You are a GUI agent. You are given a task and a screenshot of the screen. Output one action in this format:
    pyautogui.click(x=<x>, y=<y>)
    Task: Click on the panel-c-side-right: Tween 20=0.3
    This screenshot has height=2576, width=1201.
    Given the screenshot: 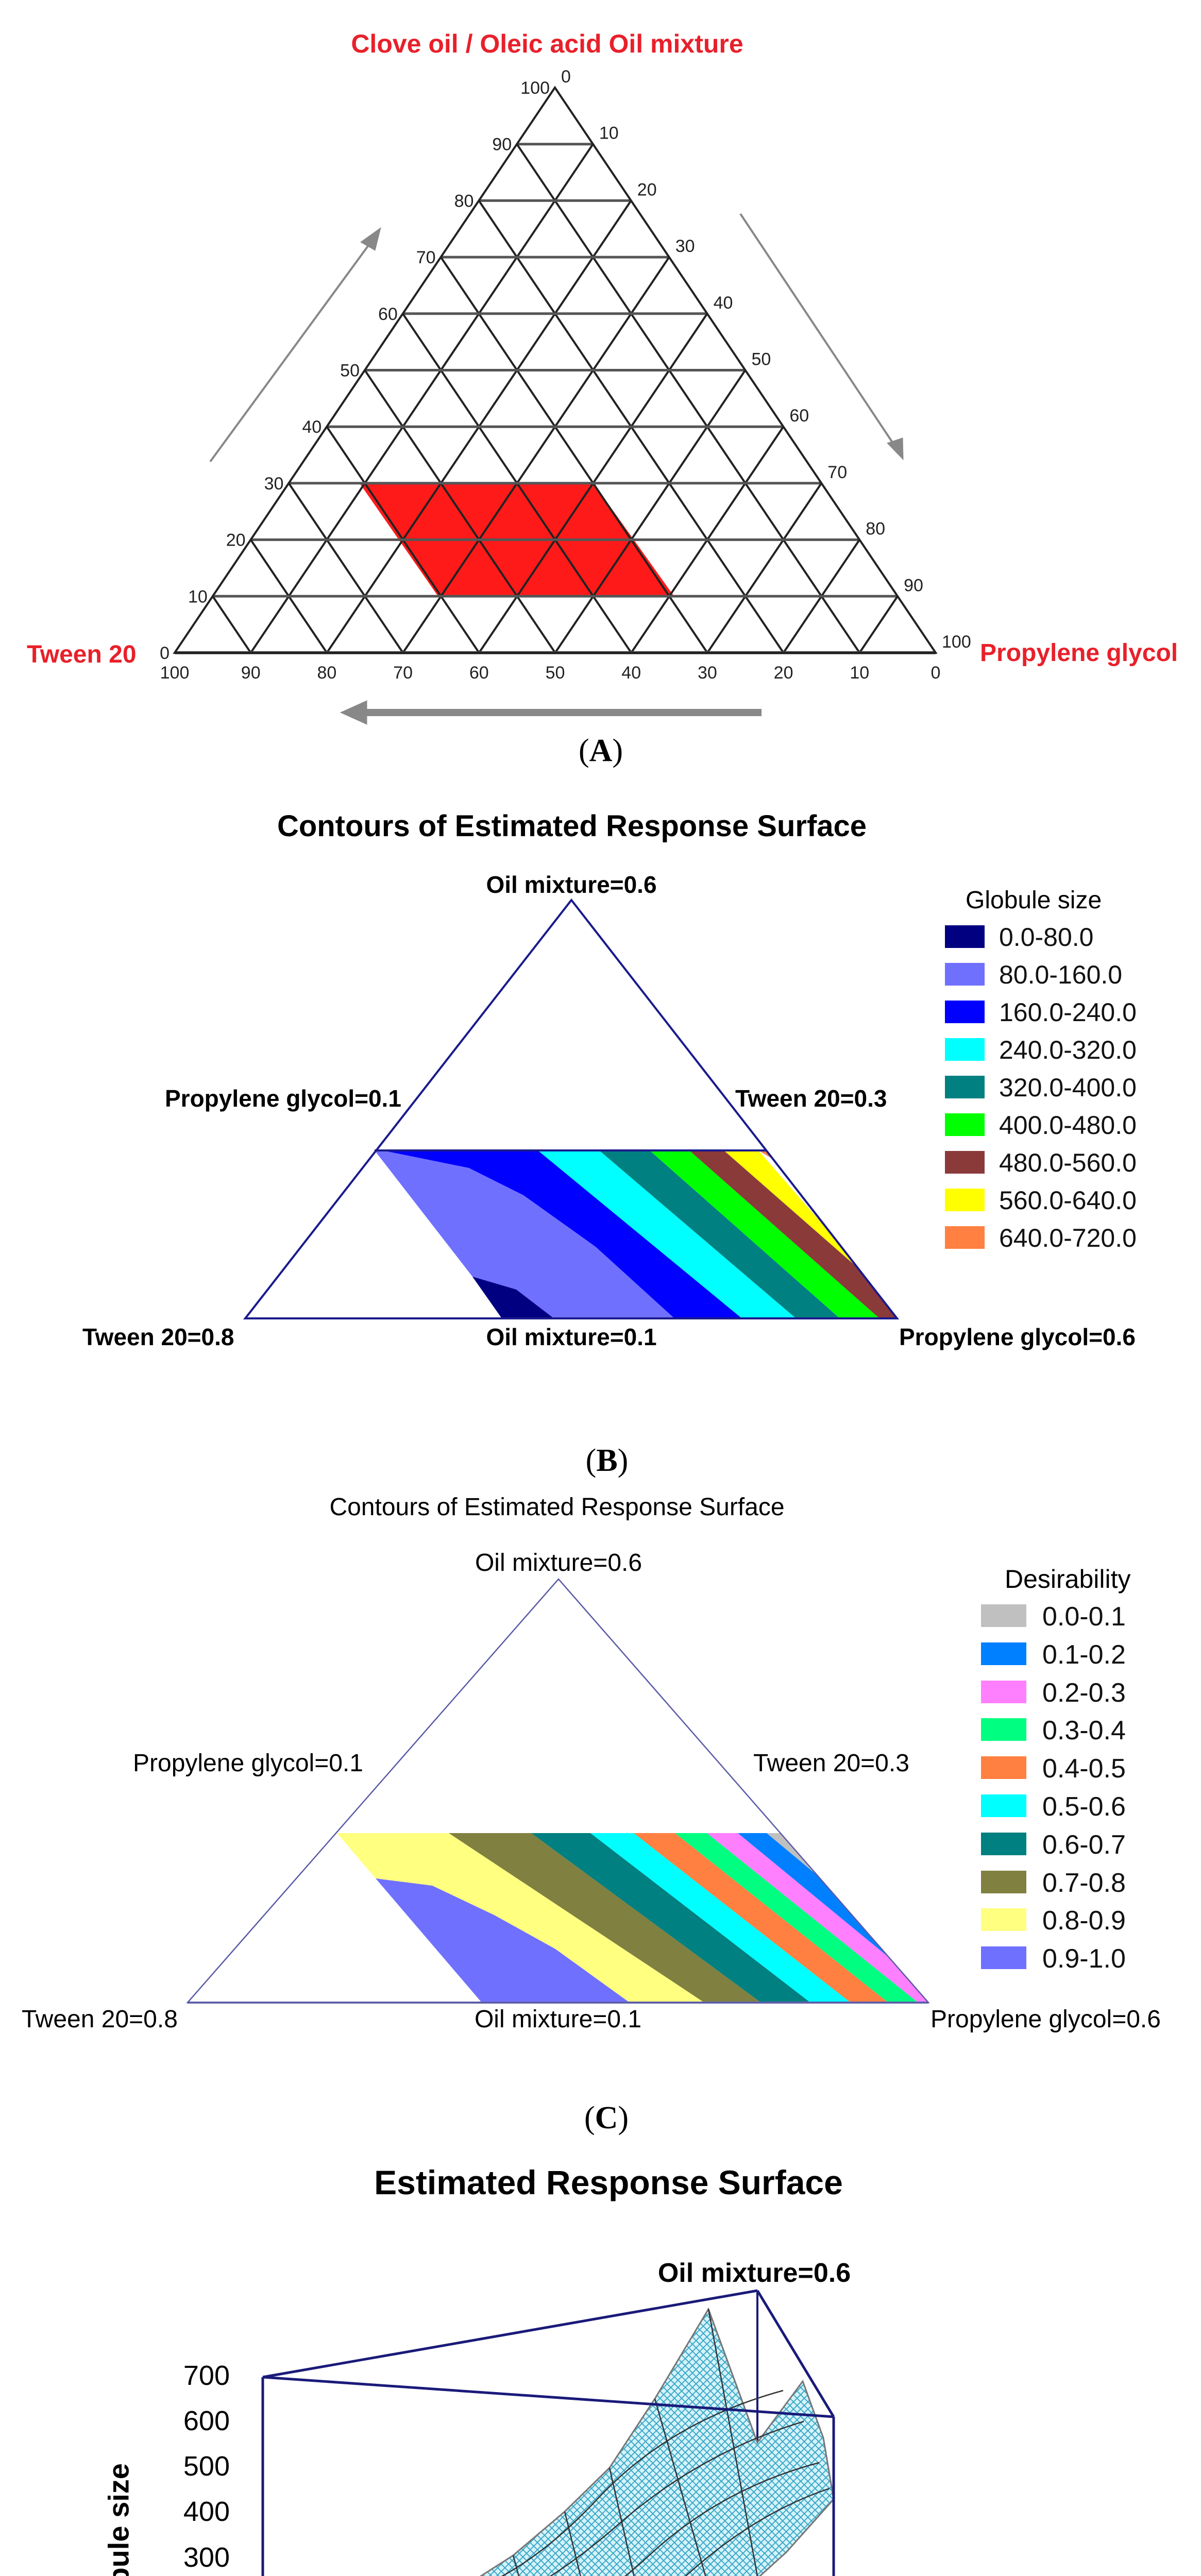 What is the action you would take?
    pyautogui.click(x=831, y=1764)
    